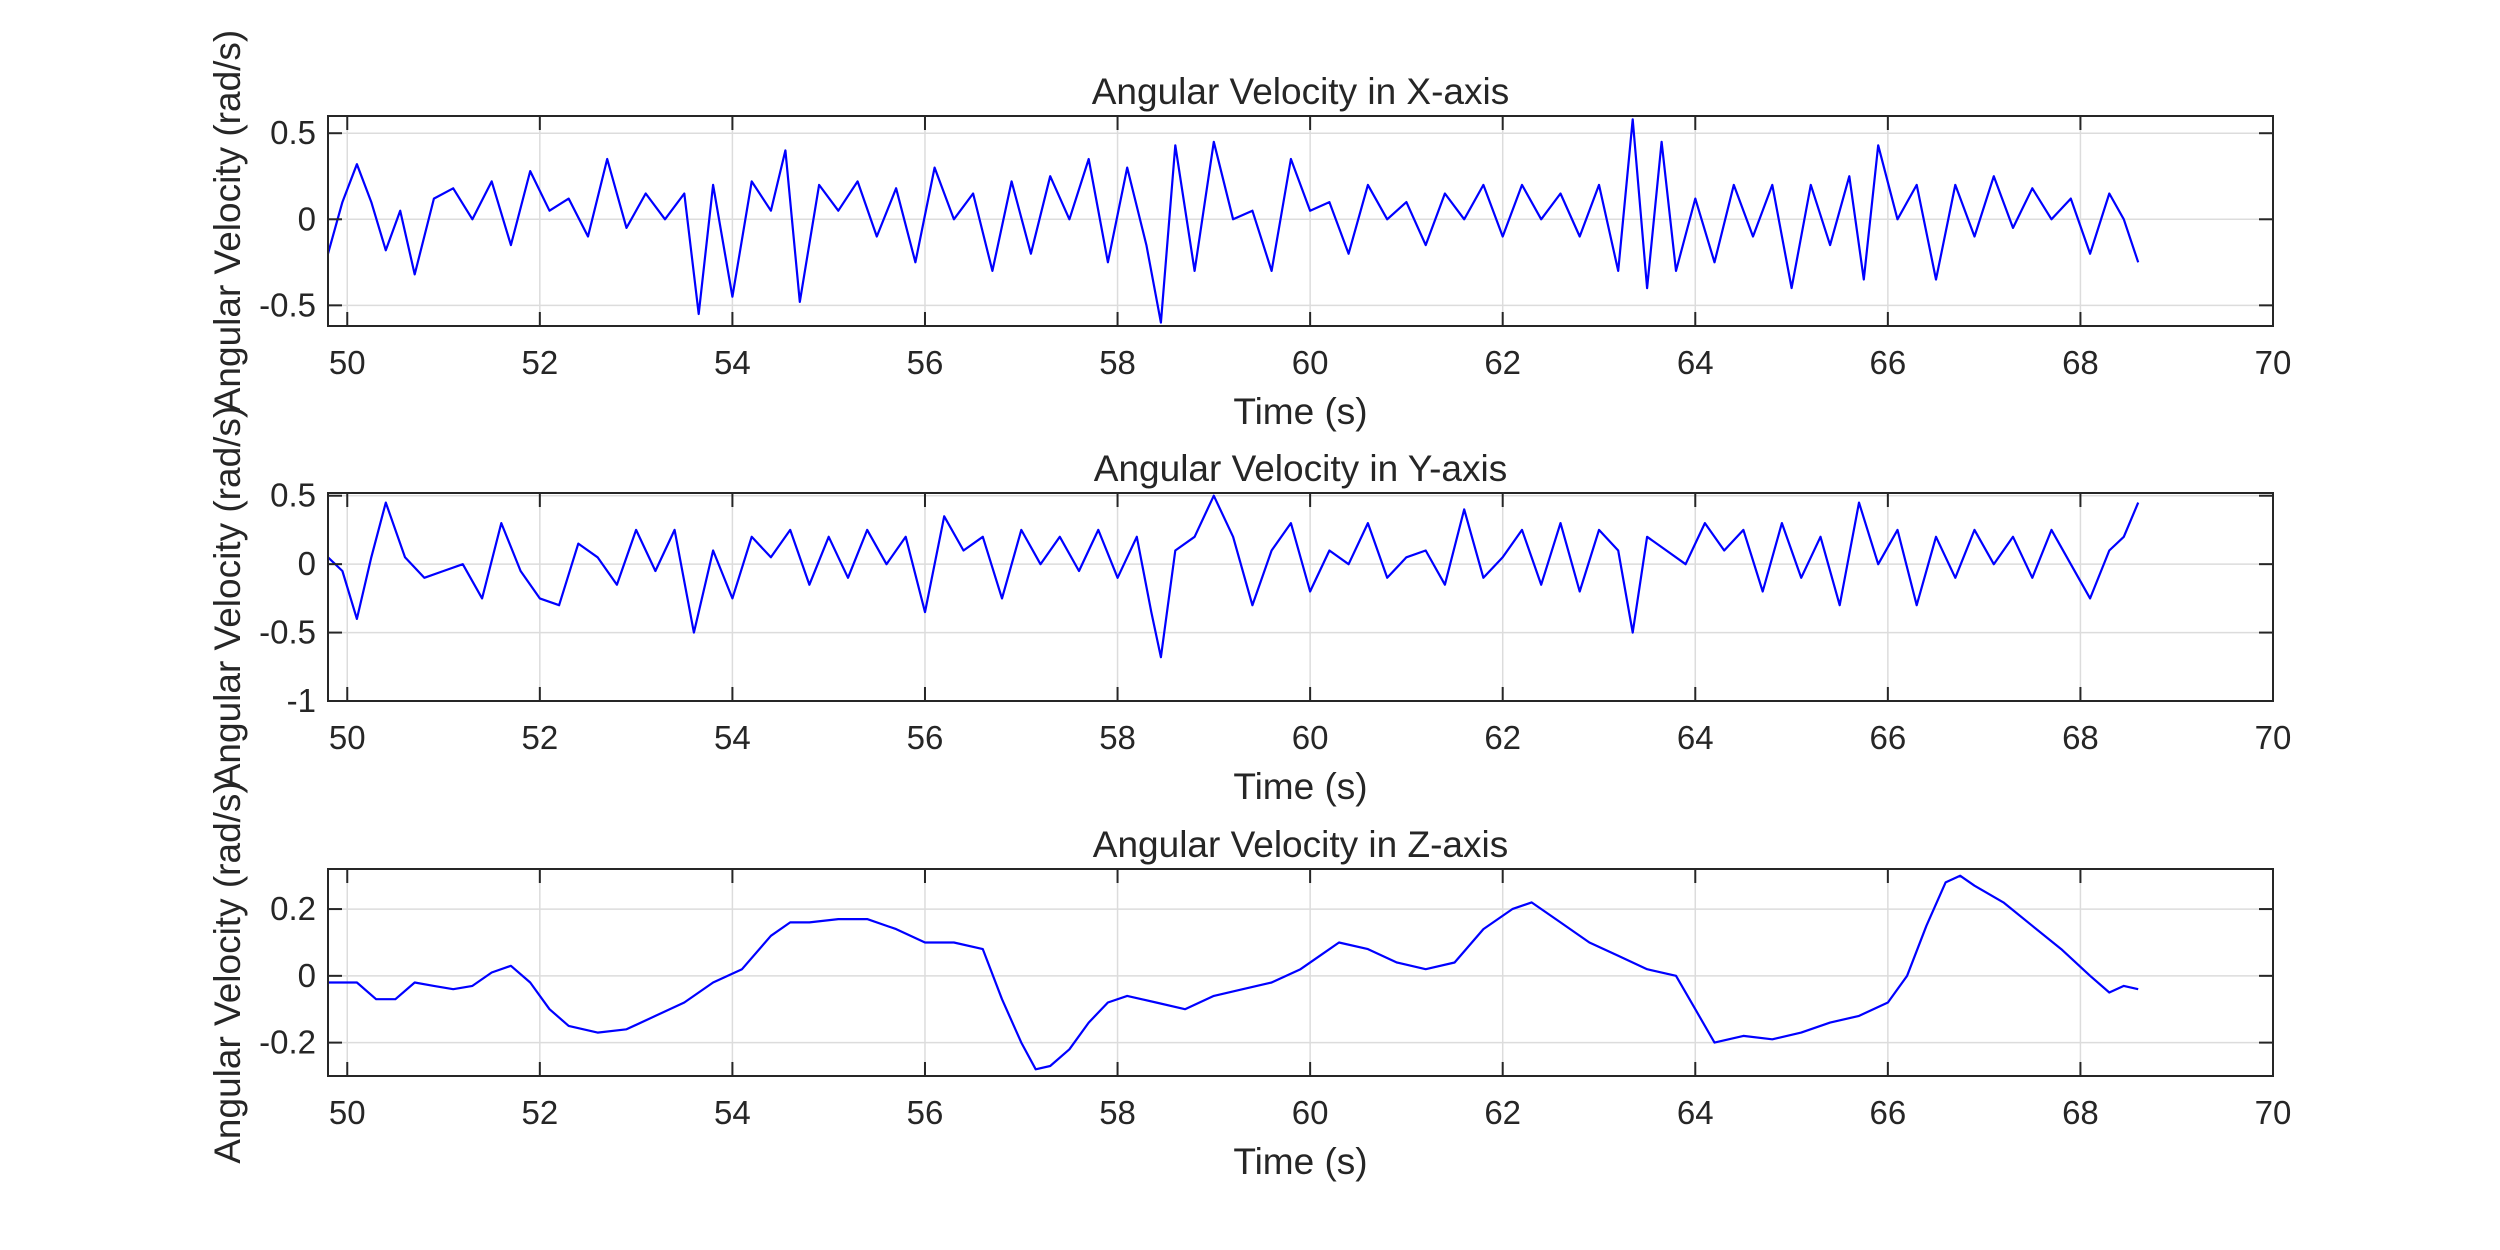 The image size is (2500, 1250). I want to click on y-tick-label: -0.2, so click(287, 1042).